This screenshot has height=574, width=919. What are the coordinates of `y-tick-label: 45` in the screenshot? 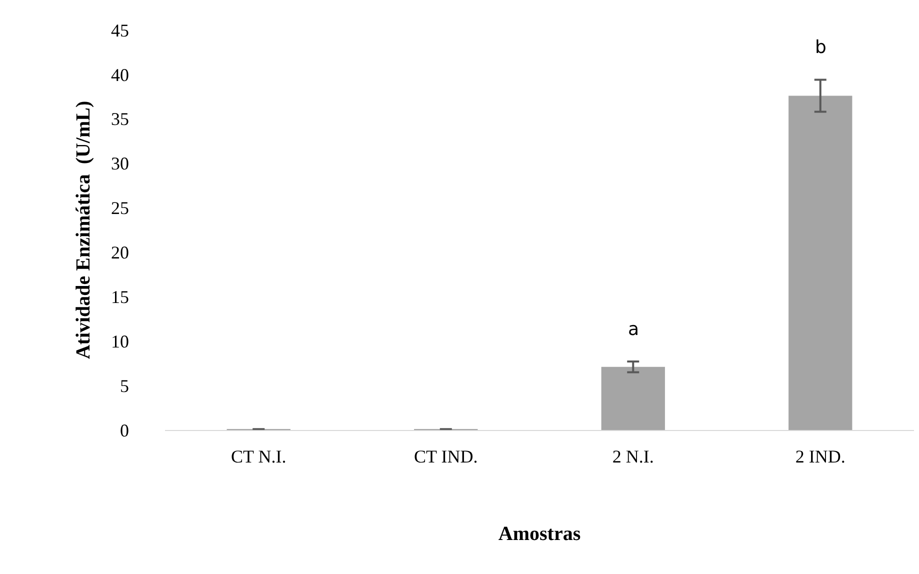 It's located at (120, 30).